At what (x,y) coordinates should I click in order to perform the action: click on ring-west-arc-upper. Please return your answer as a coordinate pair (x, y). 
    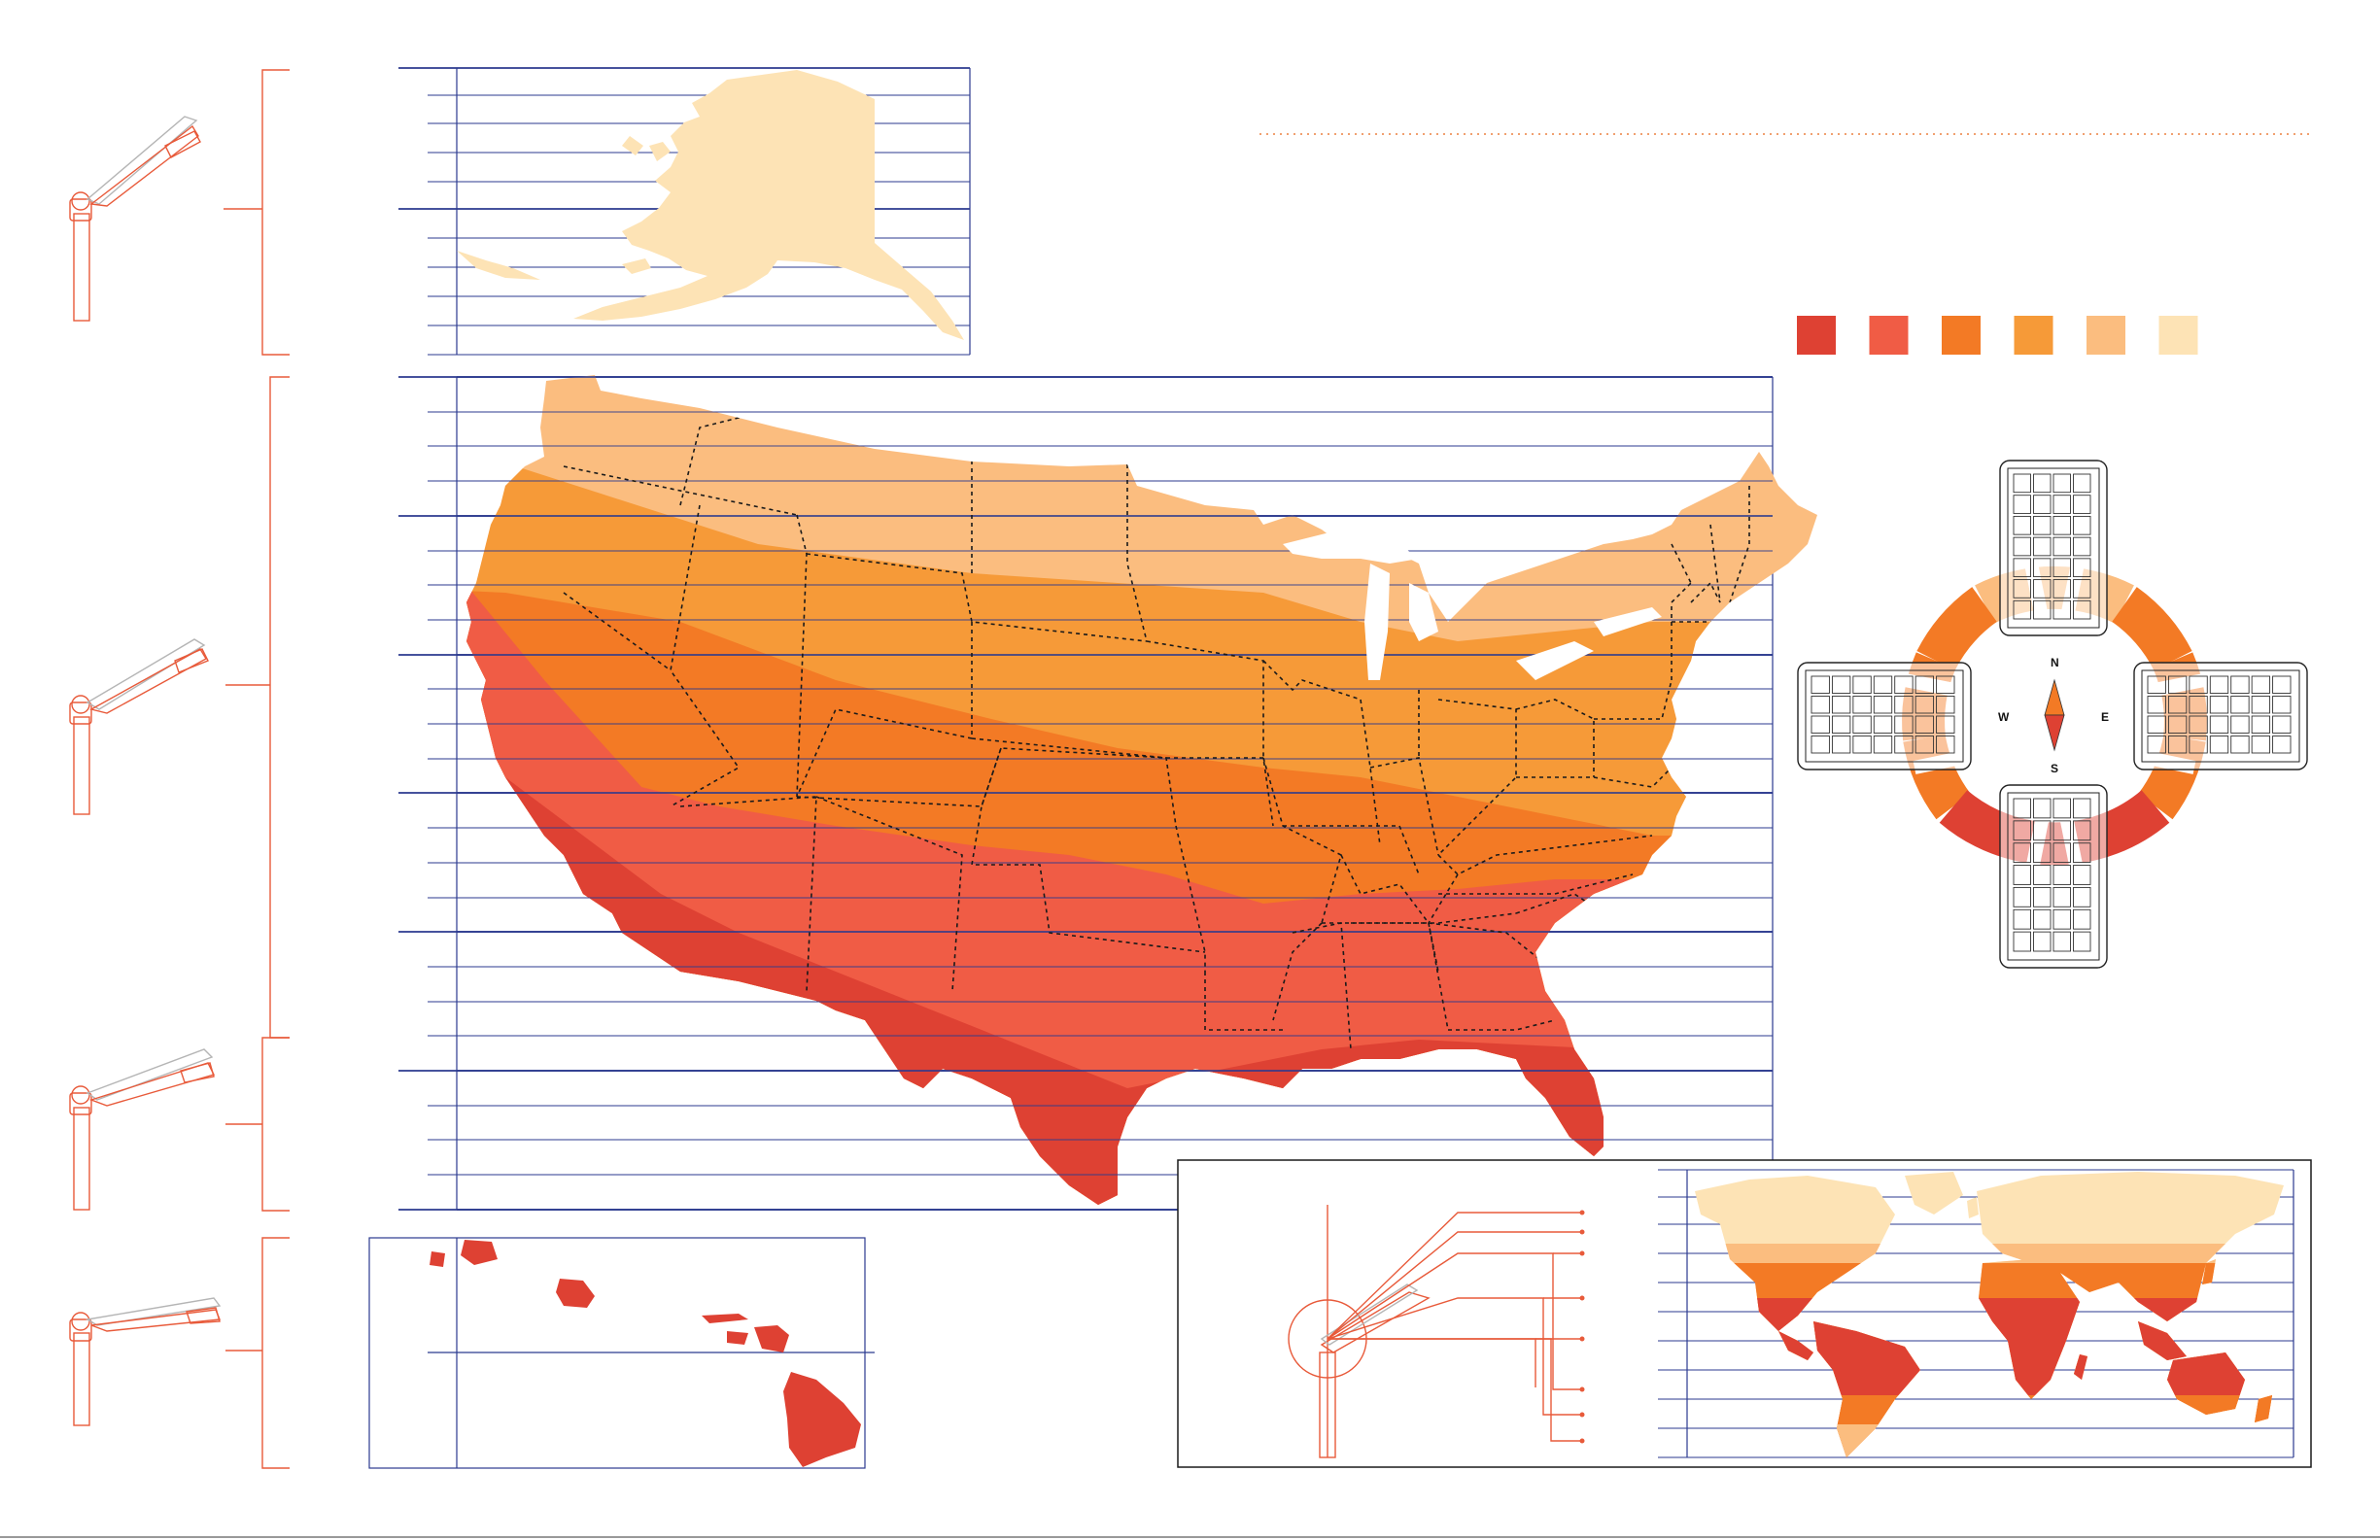
    Looking at the image, I should click on (1957, 629).